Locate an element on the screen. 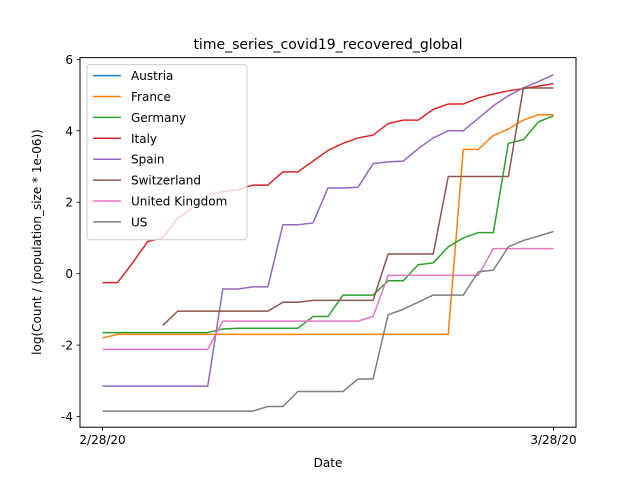 The width and height of the screenshot is (640, 480). y-tick-label: 6 is located at coordinates (69, 60).